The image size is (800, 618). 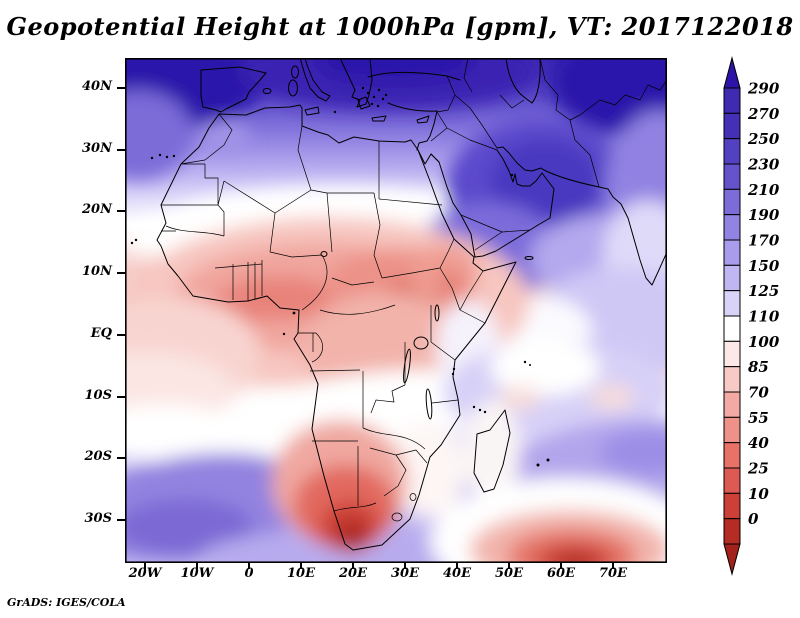 I want to click on lake-malawi, so click(x=429, y=404).